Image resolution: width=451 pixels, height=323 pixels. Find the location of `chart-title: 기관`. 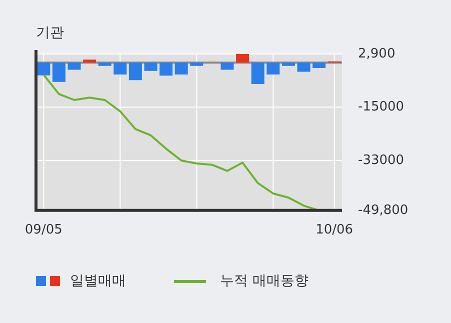

chart-title: 기관 is located at coordinates (50, 33).